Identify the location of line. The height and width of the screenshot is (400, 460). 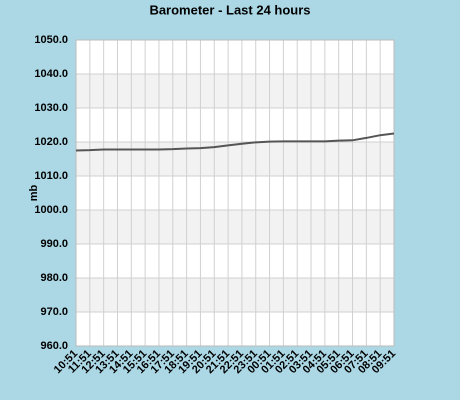
(235, 142).